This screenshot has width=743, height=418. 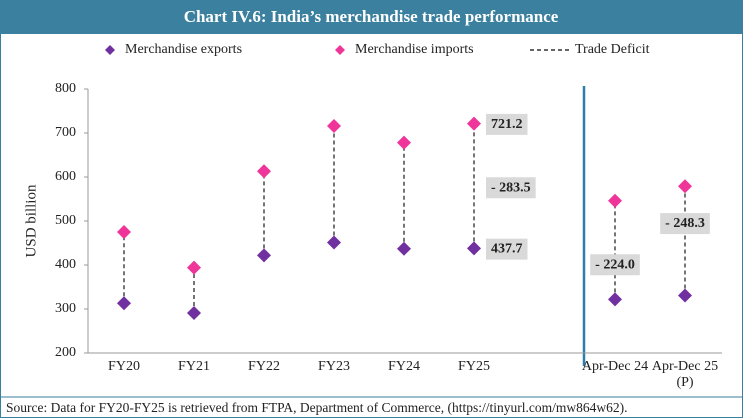 What do you see at coordinates (31, 220) in the screenshot?
I see `y-axis-label: USD billion` at bounding box center [31, 220].